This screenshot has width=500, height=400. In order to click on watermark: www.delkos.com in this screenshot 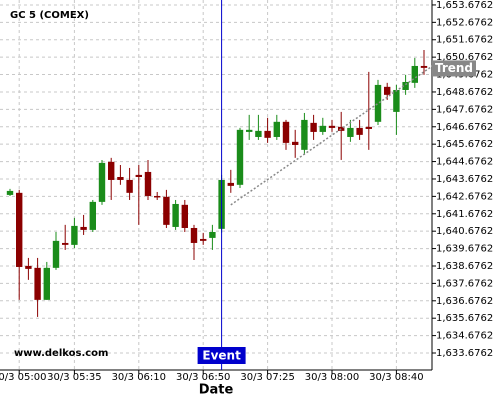, I will do `click(61, 353)`.